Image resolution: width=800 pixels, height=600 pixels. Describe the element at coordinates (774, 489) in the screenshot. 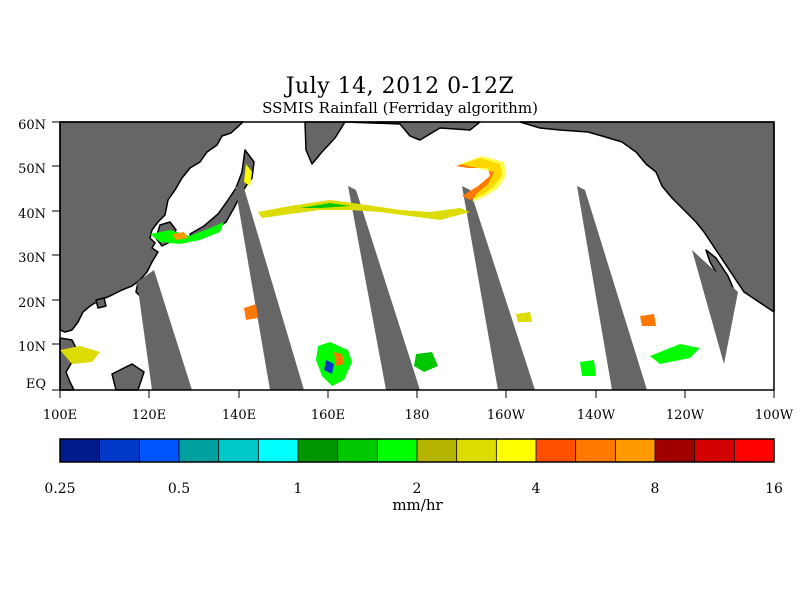

I see `colorbar-label-16: 16` at that location.